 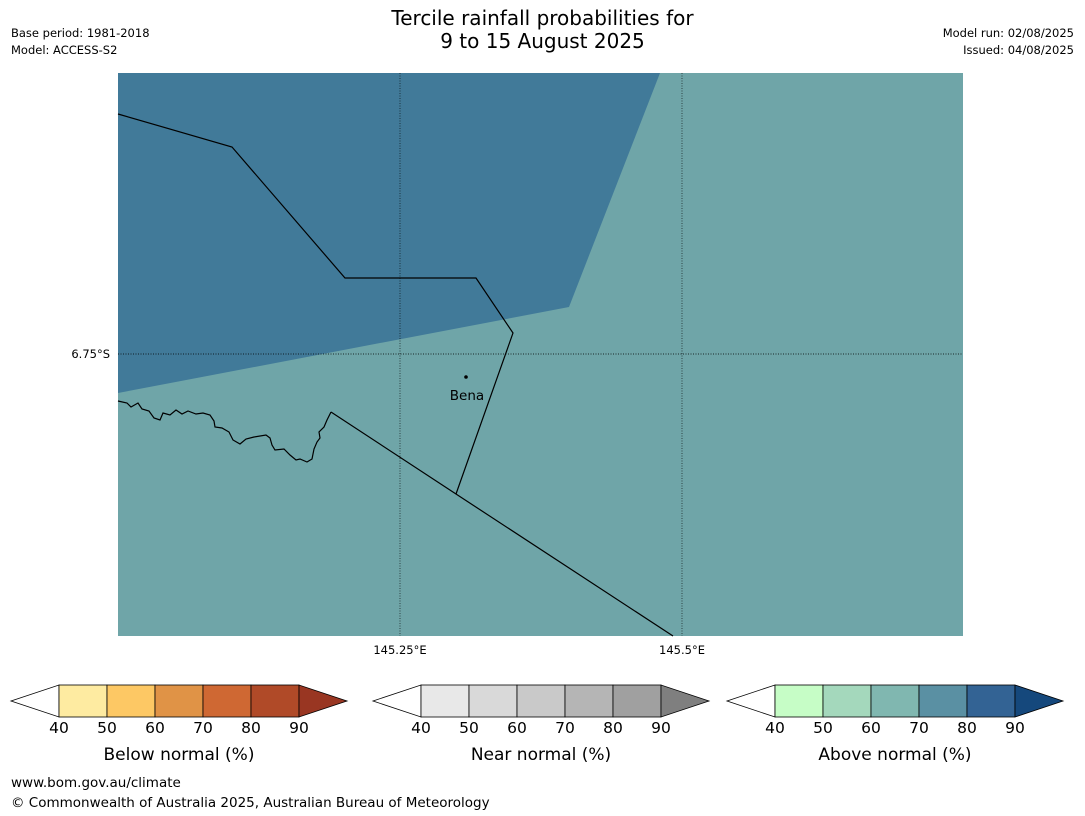 What do you see at coordinates (1018, 50) in the screenshot?
I see `issued-text: Issued: 04/08/2025` at bounding box center [1018, 50].